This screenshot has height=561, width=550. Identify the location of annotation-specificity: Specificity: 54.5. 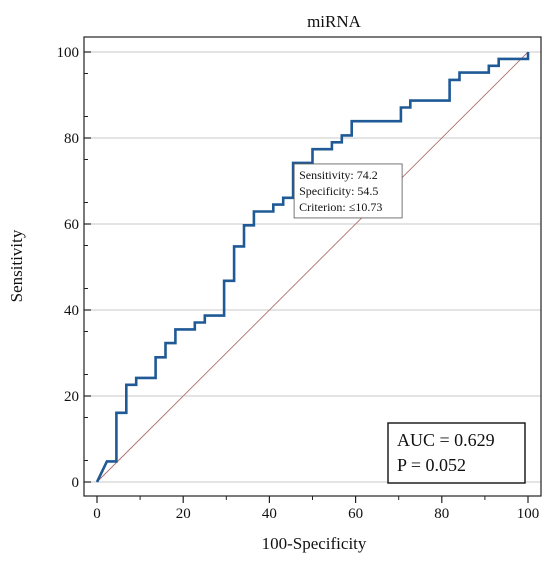
(338, 191).